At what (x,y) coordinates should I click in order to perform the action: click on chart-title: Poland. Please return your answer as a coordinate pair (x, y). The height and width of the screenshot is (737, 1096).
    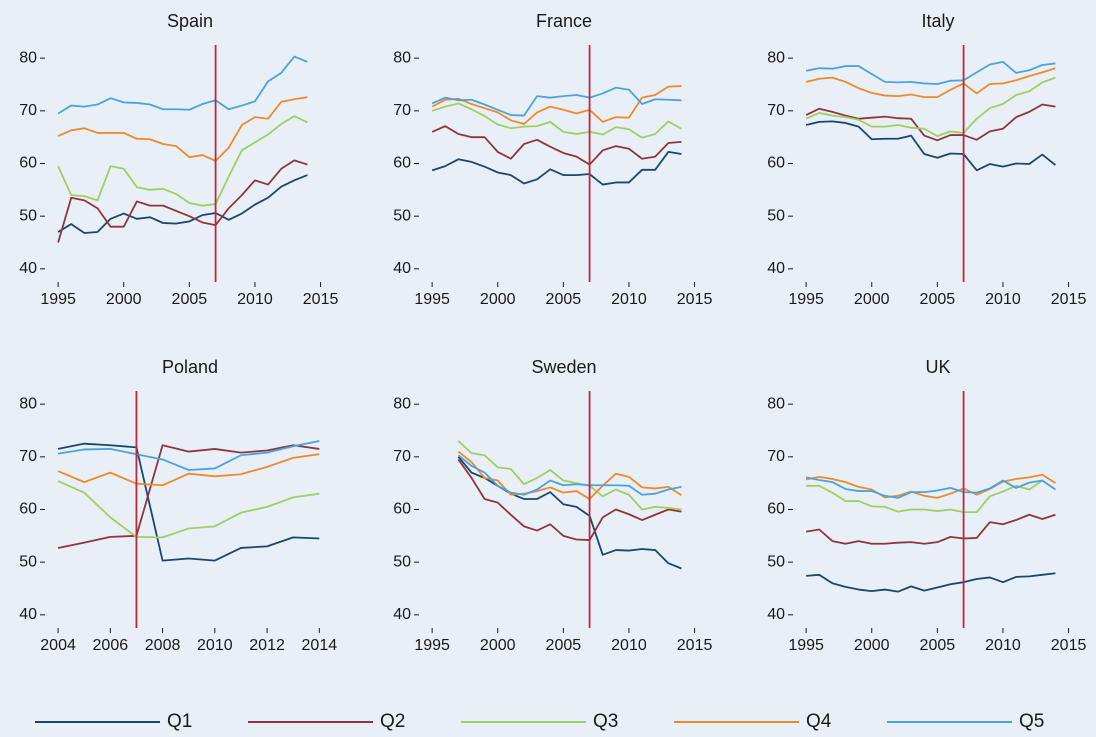
    Looking at the image, I should click on (190, 367).